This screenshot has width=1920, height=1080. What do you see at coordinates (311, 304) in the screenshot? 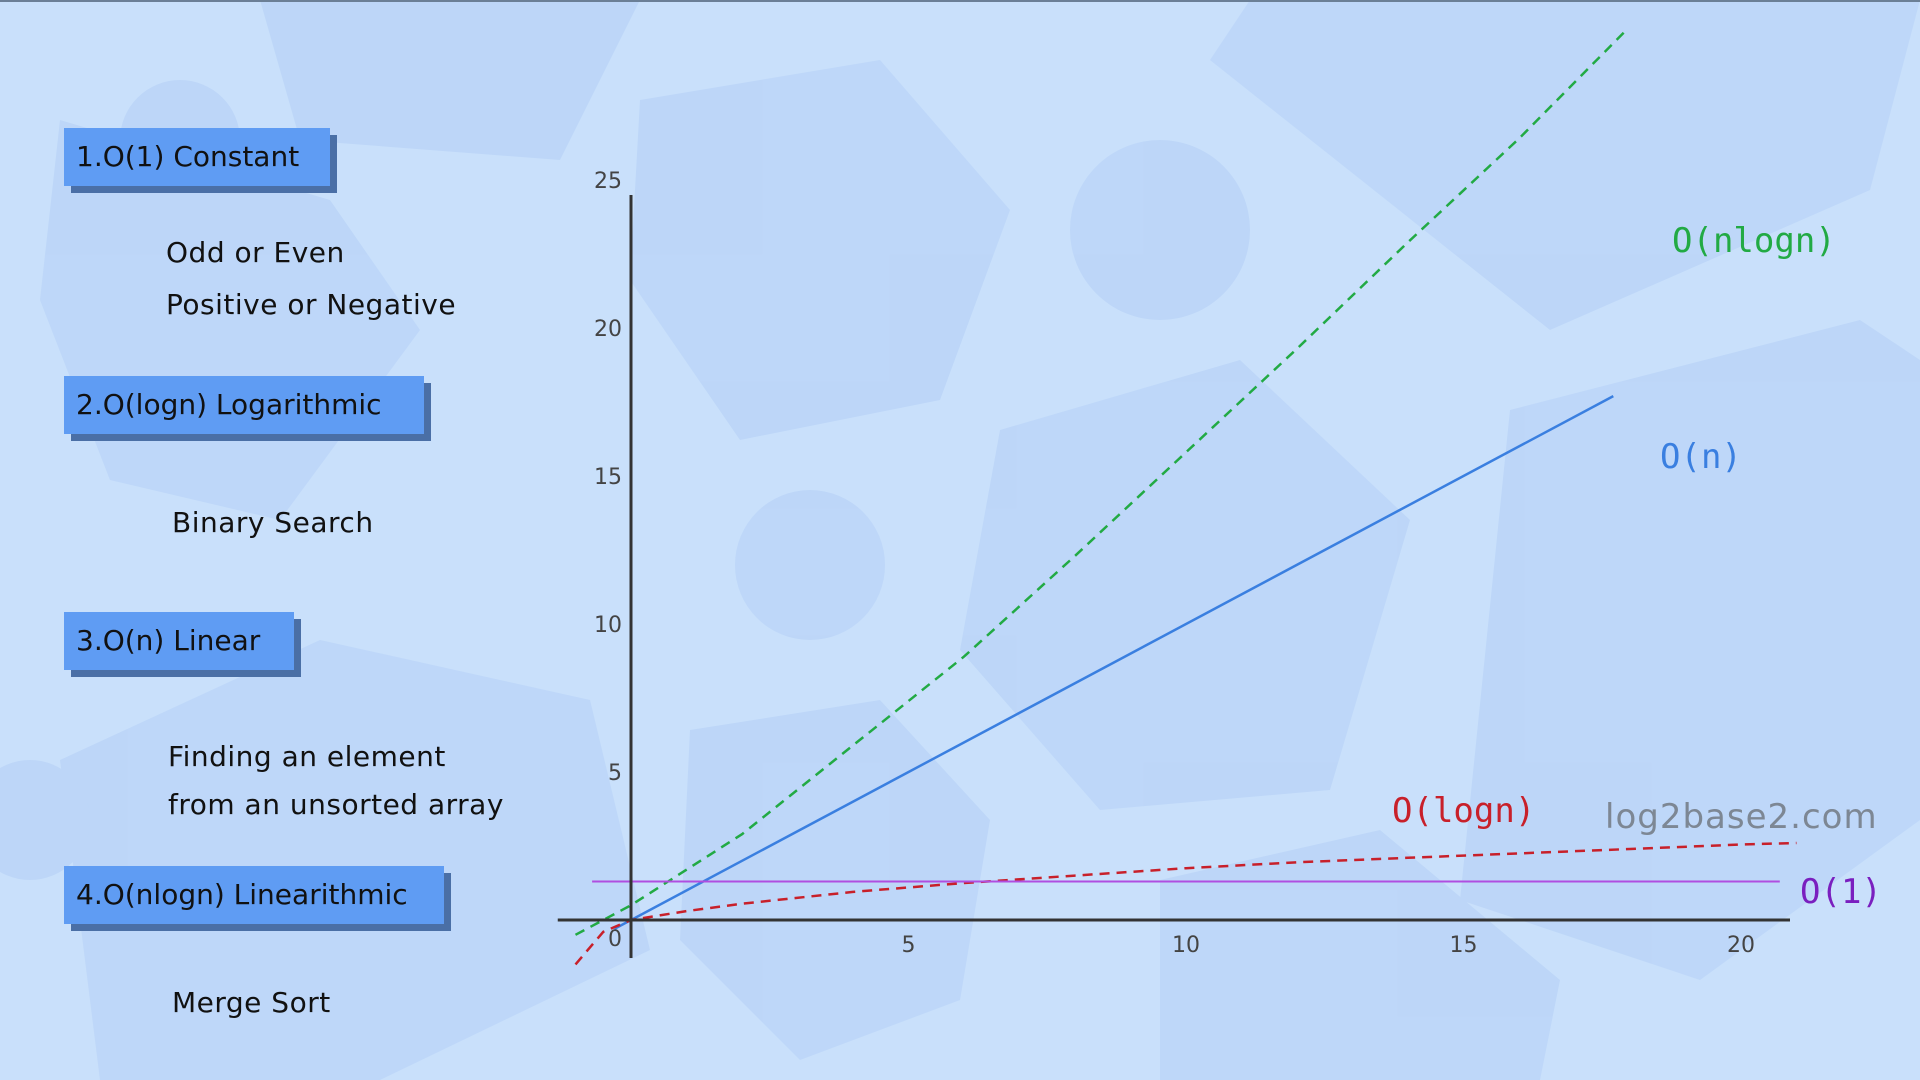
I see `example-positive-negative: Positive or Negative` at bounding box center [311, 304].